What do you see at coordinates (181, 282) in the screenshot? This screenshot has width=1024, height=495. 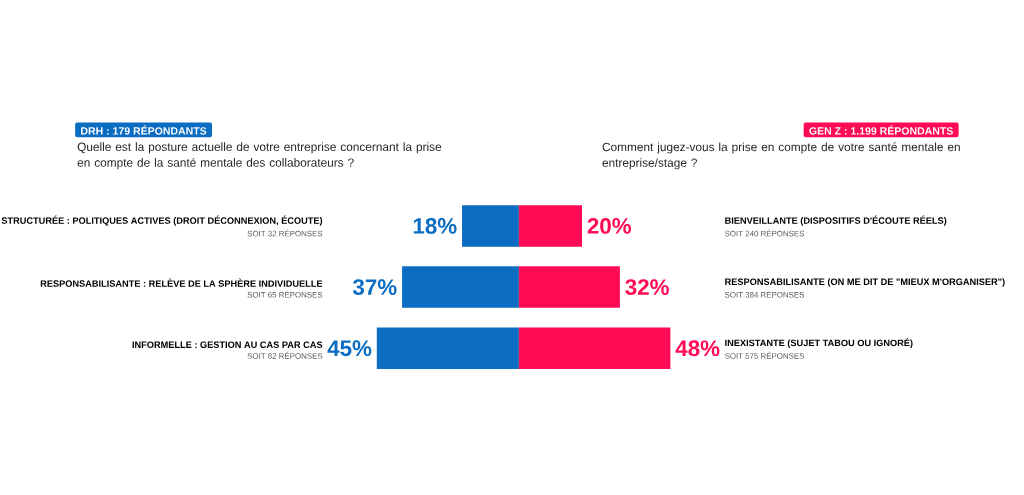 I see `y-tick-label: RESPONSABILISANTE : RELÈVE DE LA SPHÈRE INDIVIDUELLE` at bounding box center [181, 282].